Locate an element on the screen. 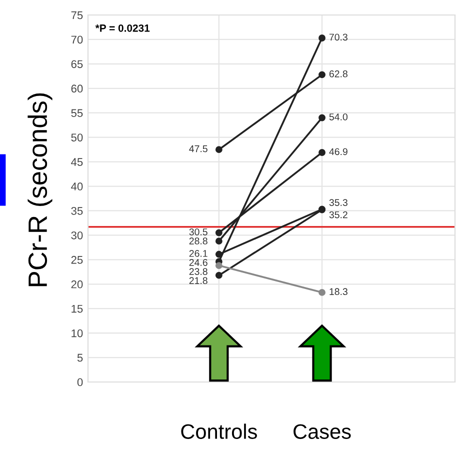 Image resolution: width=459 pixels, height=454 pixels. y-tick-label: 20 is located at coordinates (77, 284).